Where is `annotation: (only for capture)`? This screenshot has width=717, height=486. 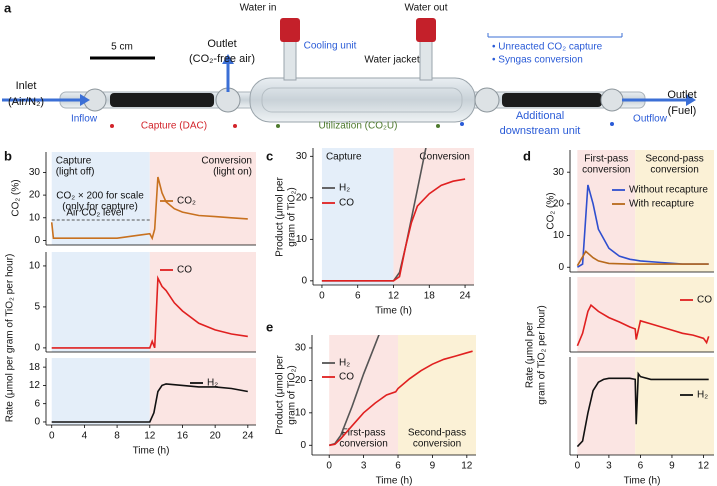
annotation: (only for capture) is located at coordinates (100, 207).